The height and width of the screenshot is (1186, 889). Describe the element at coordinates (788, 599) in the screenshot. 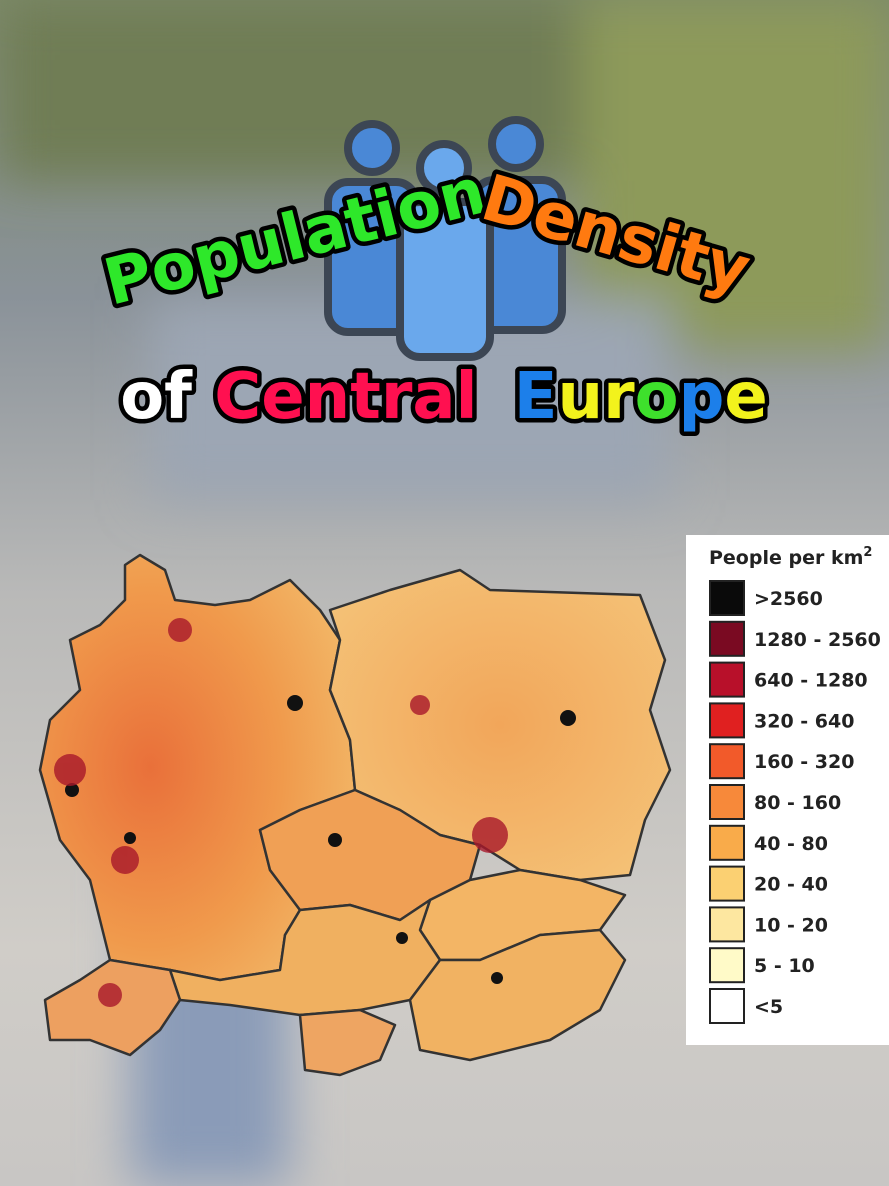

I see `legend-label: >2560` at that location.